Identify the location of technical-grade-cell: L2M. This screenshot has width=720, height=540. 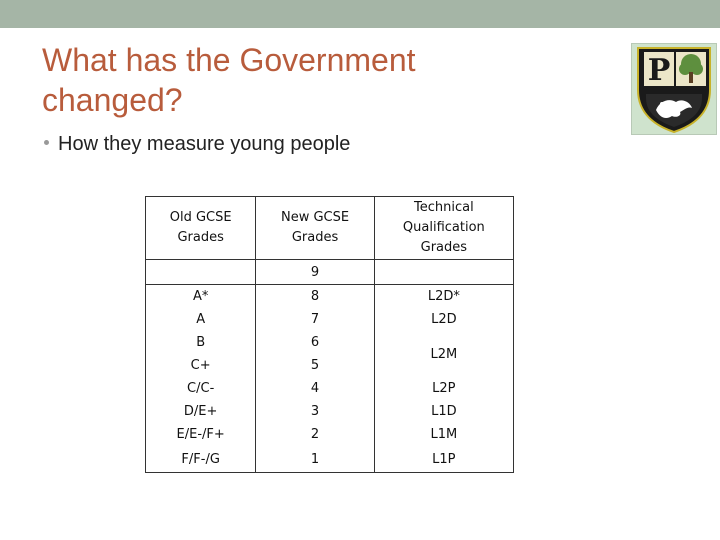
(444, 354).